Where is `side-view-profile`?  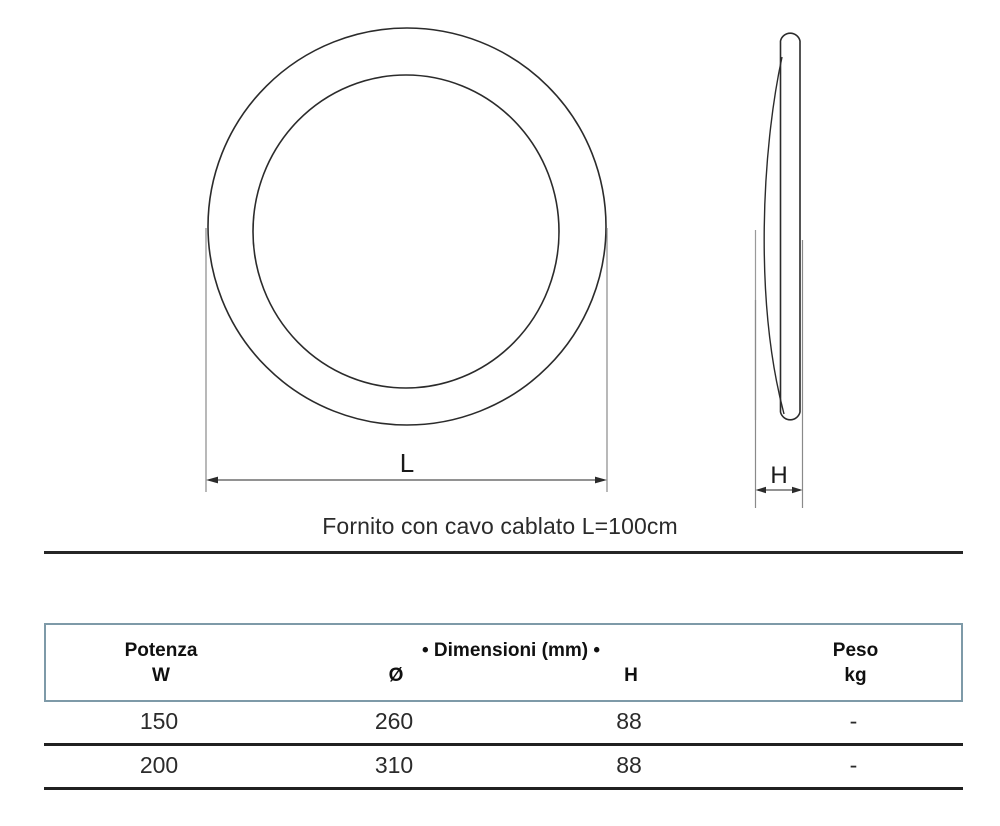 side-view-profile is located at coordinates (777, 226).